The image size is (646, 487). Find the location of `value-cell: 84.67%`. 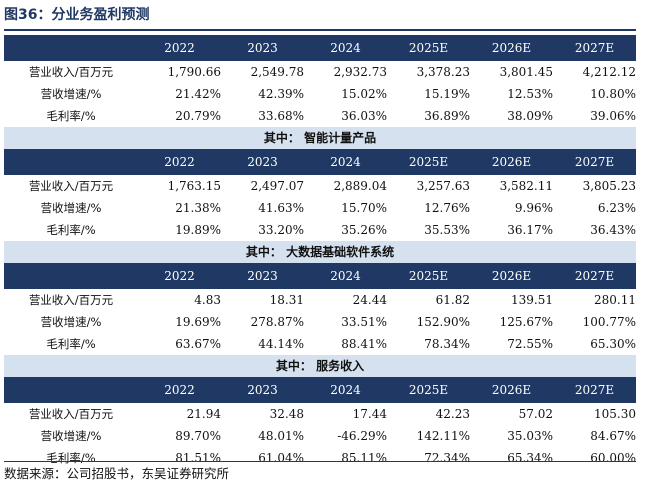

value-cell: 84.67% is located at coordinates (613, 436).